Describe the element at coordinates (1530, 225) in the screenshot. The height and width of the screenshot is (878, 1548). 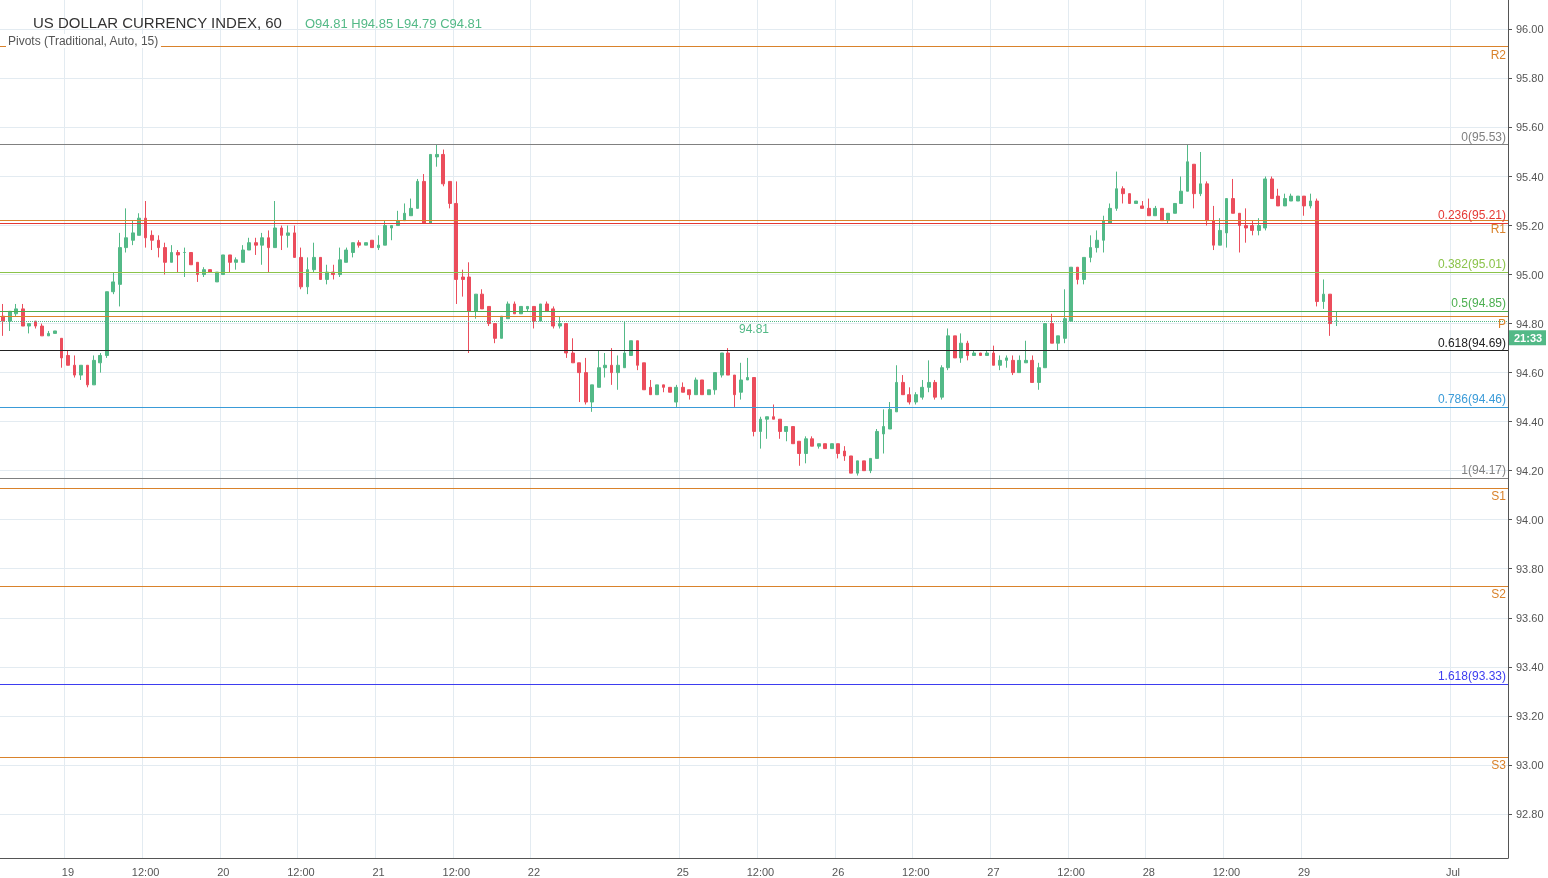
I see `y-tick-label: 95.20` at that location.